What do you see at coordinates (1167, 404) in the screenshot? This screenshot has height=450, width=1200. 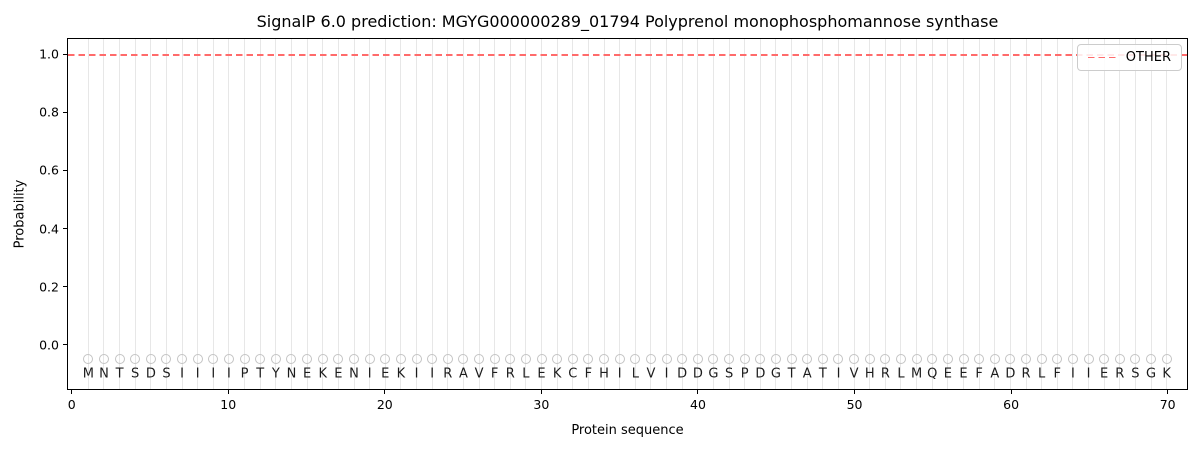 I see `x-tick-label: 70` at bounding box center [1167, 404].